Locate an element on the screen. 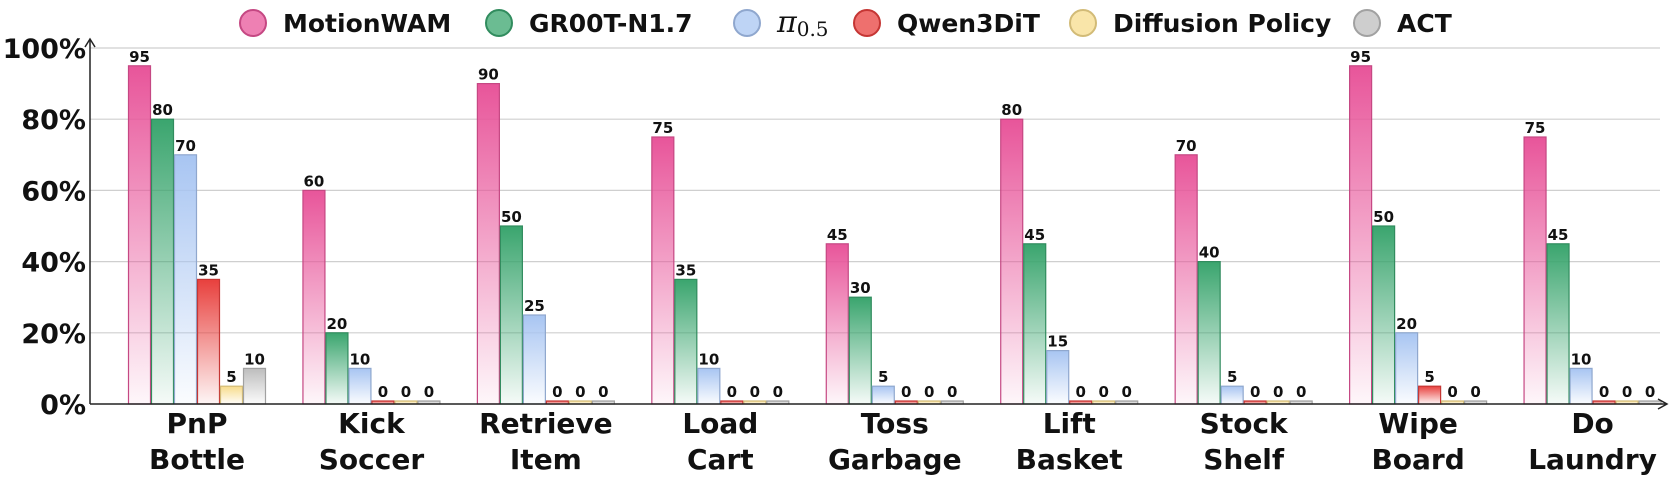  bar-gr00t-n1-7-do-laundry is located at coordinates (1558, 324).